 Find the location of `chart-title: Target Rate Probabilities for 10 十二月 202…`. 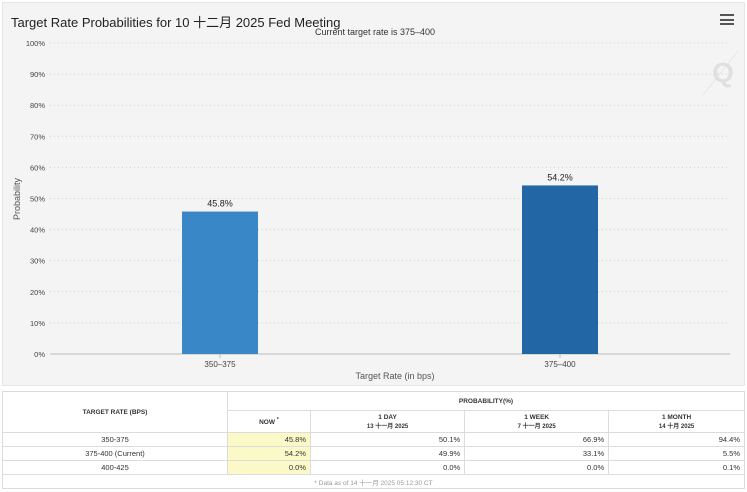

chart-title: Target Rate Probabilities for 10 十二月 202… is located at coordinates (176, 22).